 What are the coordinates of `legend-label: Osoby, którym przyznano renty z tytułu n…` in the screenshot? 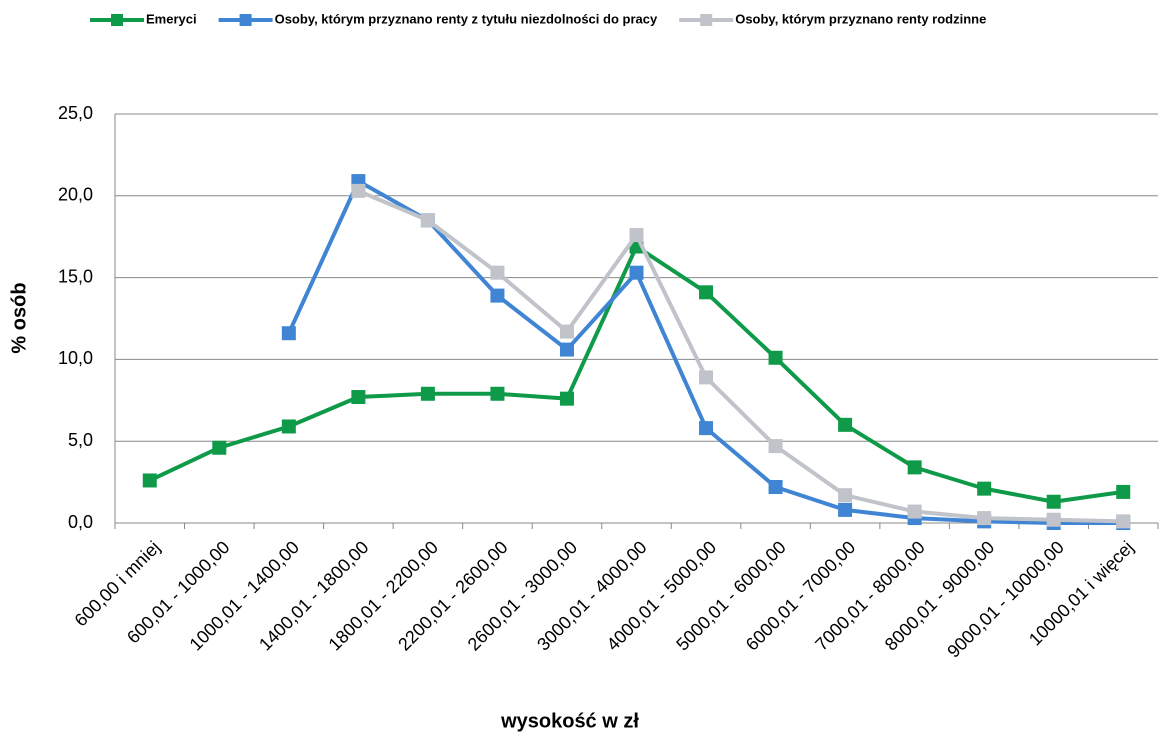 It's located at (466, 18).